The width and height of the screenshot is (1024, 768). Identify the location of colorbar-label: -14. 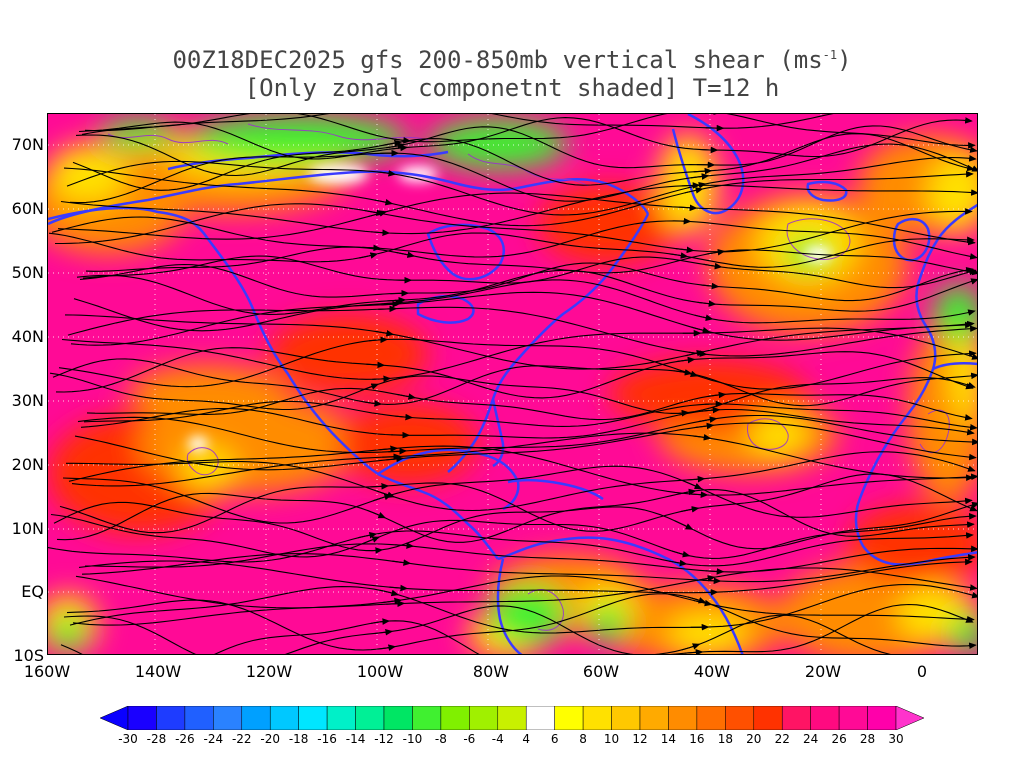
(355, 739).